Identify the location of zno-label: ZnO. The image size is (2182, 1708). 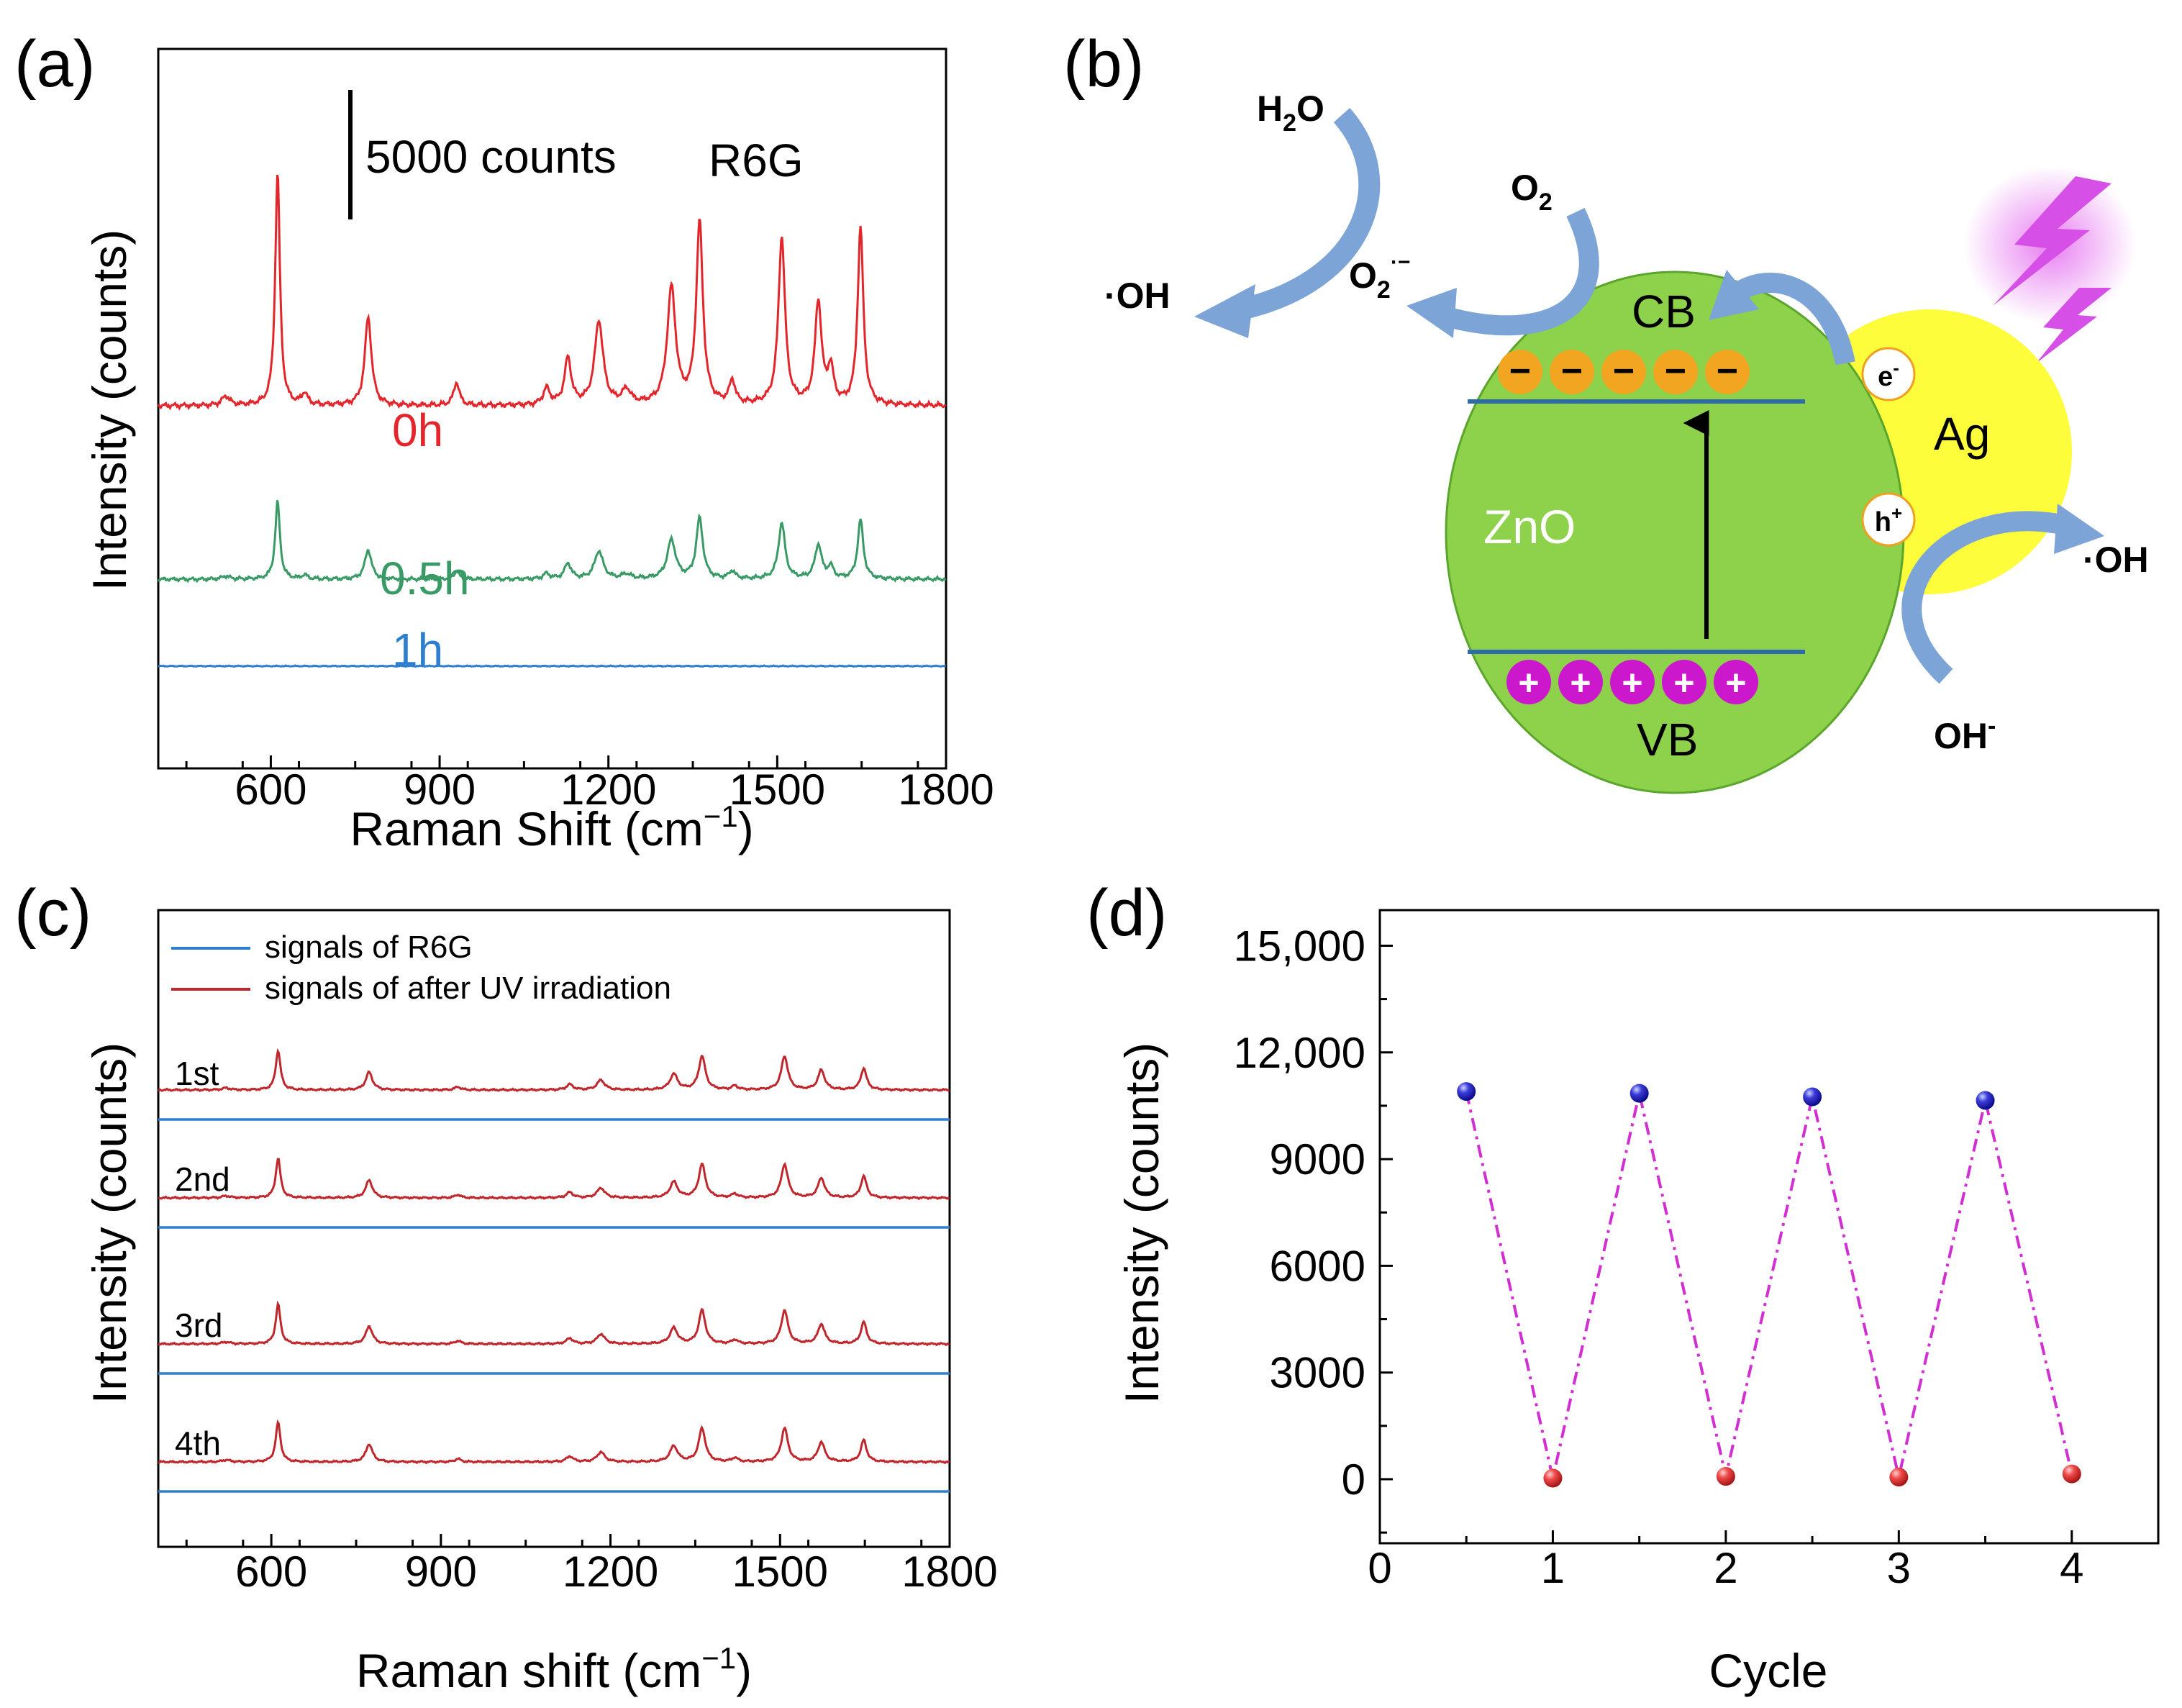
(1529, 526).